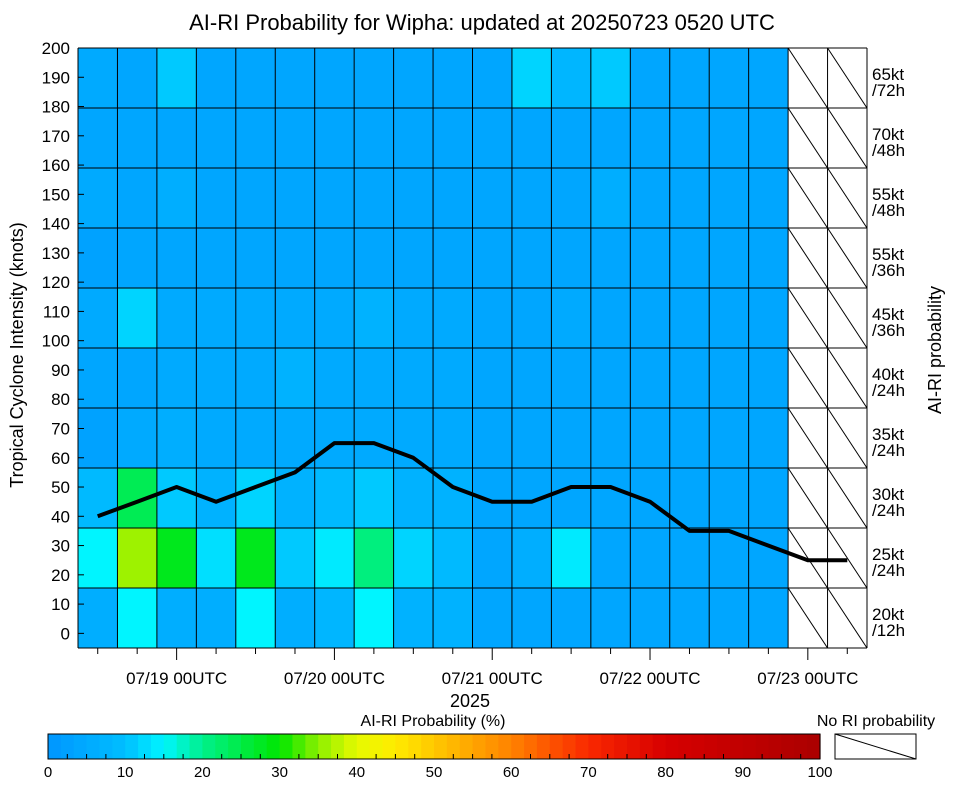 The height and width of the screenshot is (786, 964). Describe the element at coordinates (888, 210) in the screenshot. I see `threshold-label-line2: /48h` at that location.